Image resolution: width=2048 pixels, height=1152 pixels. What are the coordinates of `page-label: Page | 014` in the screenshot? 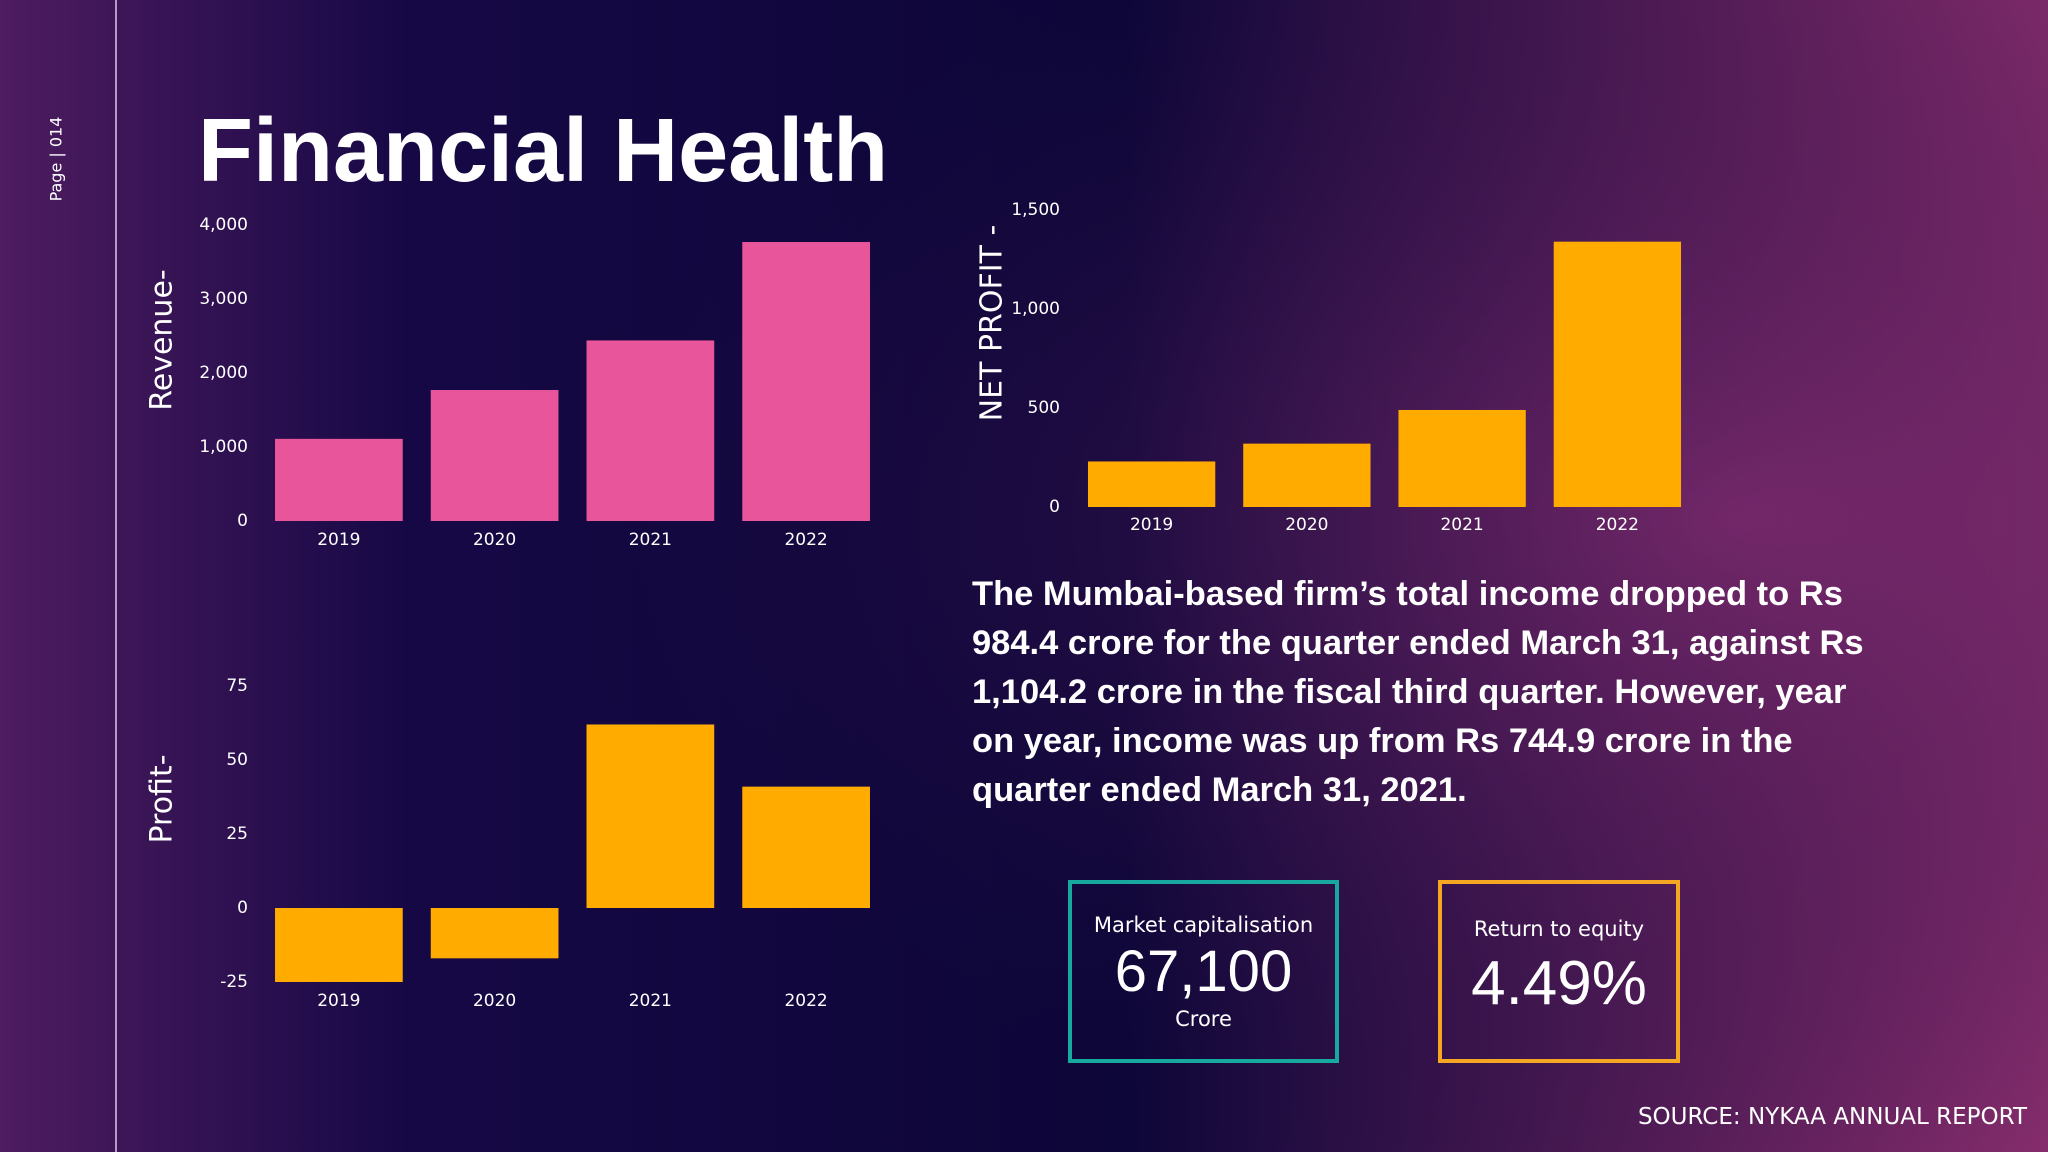 It's located at (56, 159).